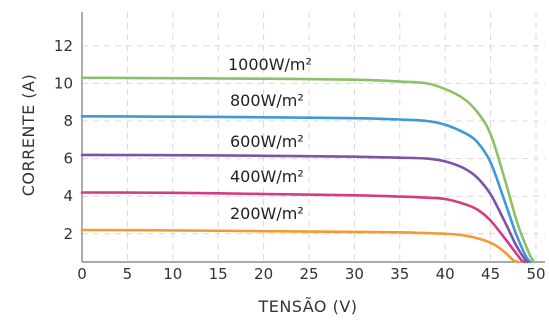 The image size is (549, 320). Describe the element at coordinates (267, 100) in the screenshot. I see `series-label-2: 800W/m²` at that location.